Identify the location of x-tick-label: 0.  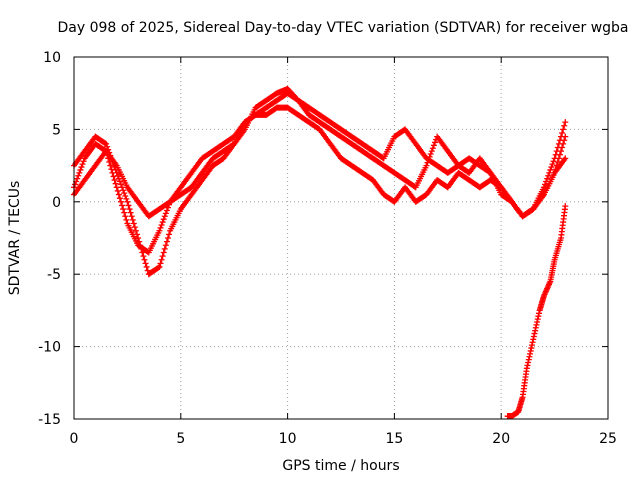
(74, 439).